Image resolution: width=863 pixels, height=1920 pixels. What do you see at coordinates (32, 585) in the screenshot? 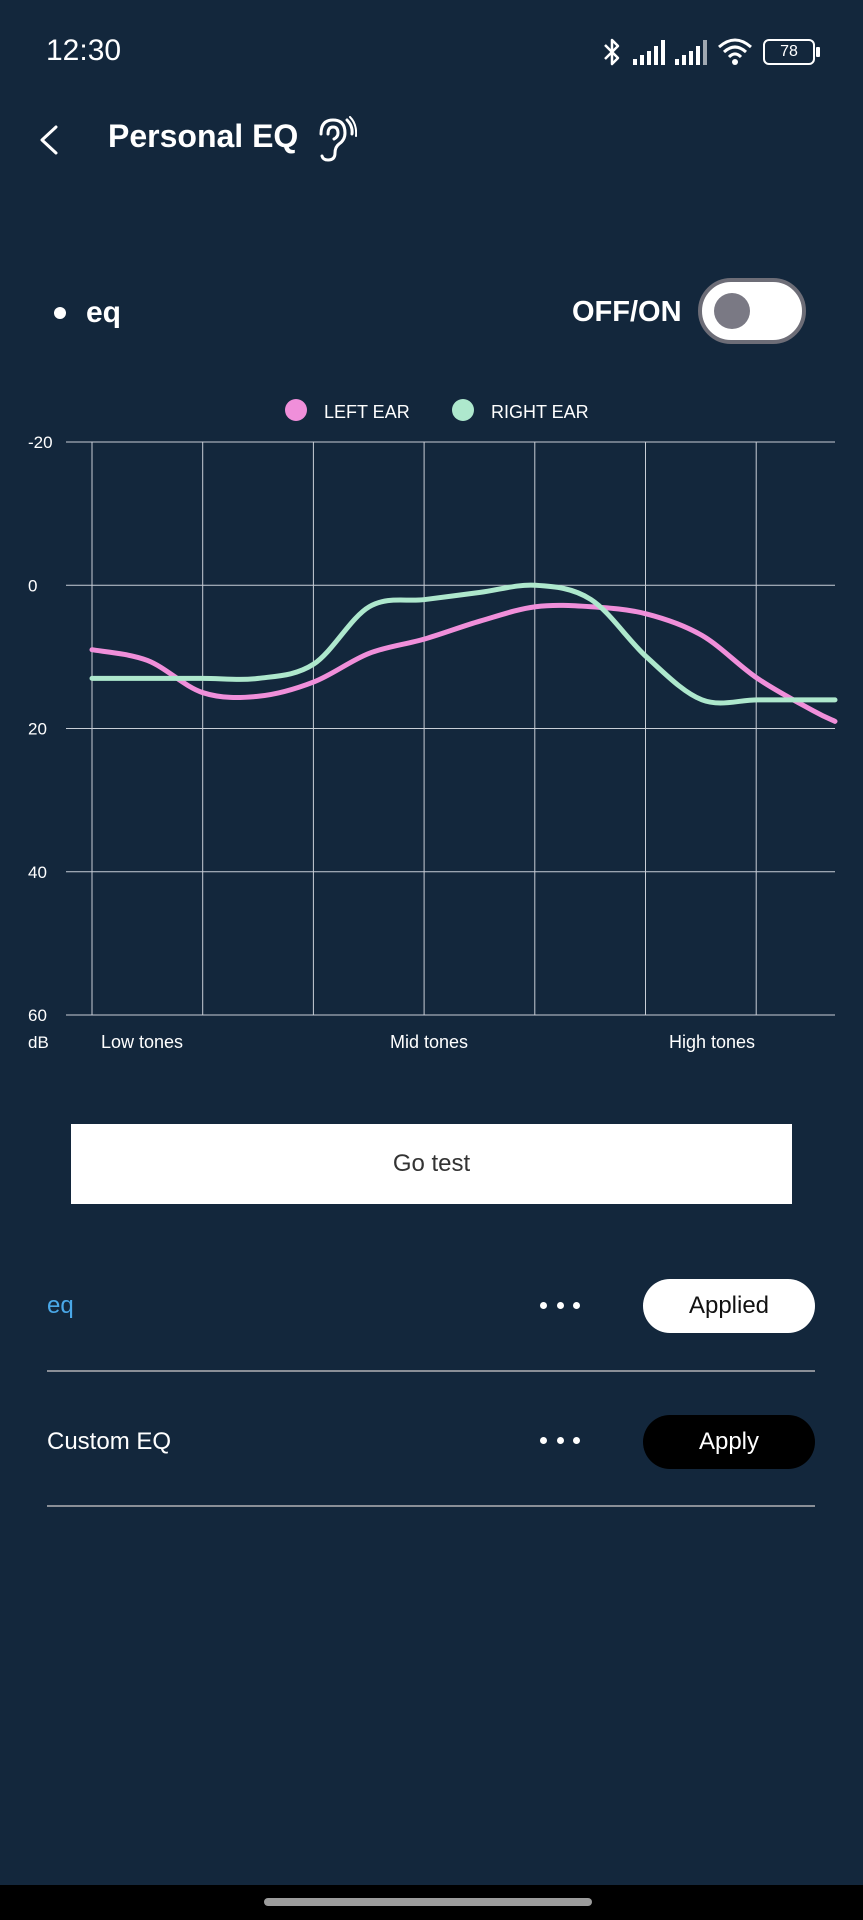
I see `y-tick-label: 0` at bounding box center [32, 585].